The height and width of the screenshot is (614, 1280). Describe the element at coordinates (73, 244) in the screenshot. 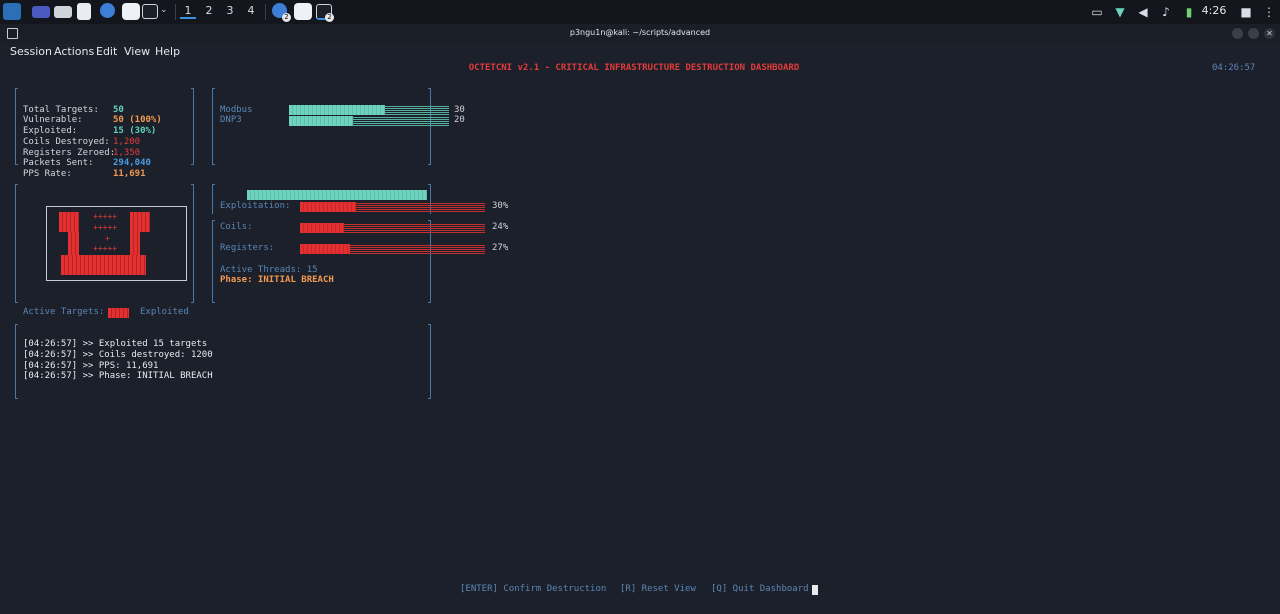

I see `map-block-left-stem` at that location.